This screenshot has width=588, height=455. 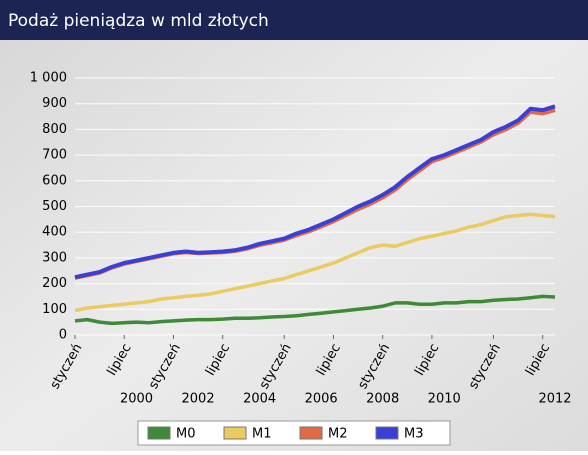 I want to click on legend-label: M2, so click(x=338, y=434).